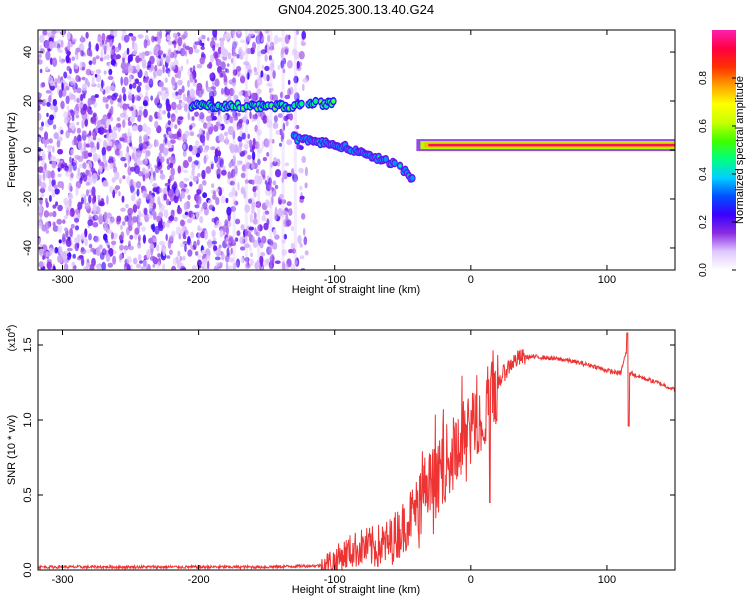  Describe the element at coordinates (234, 150) in the screenshot. I see `noise-streak` at that location.